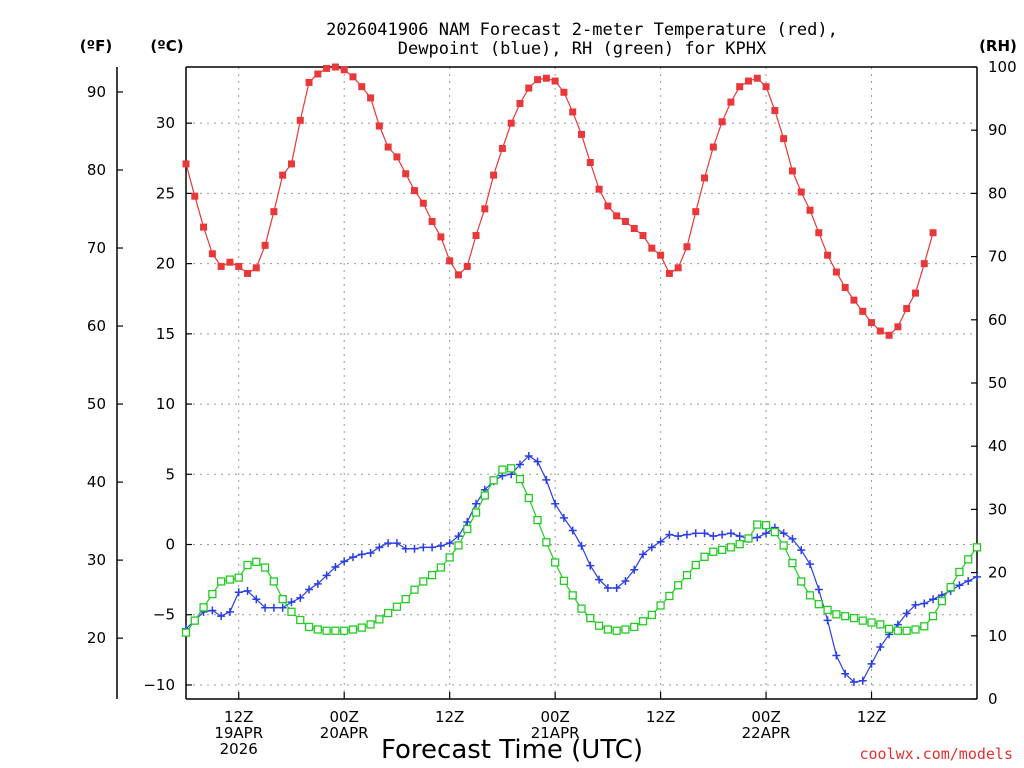  What do you see at coordinates (165, 123) in the screenshot?
I see `celsius-tick-label-0: 30` at bounding box center [165, 123].